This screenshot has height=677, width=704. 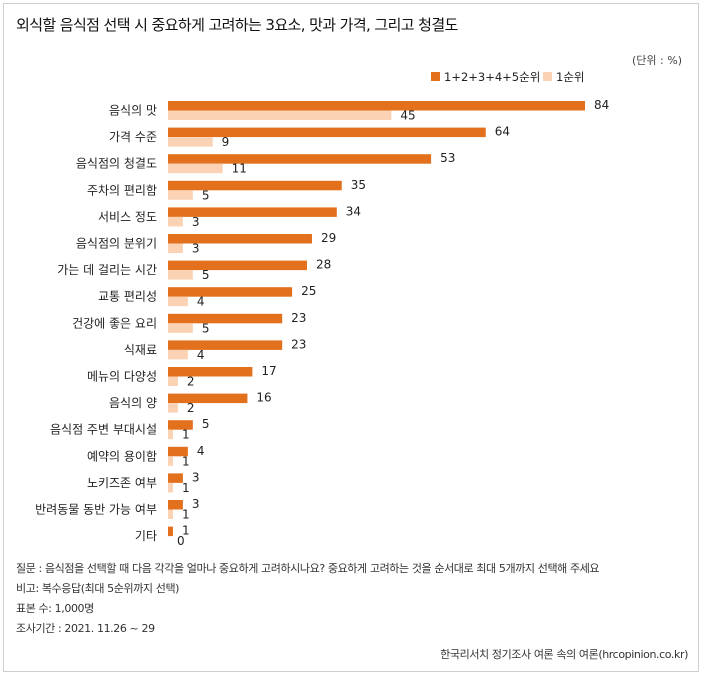 I want to click on value-label-first: 9, so click(x=226, y=142).